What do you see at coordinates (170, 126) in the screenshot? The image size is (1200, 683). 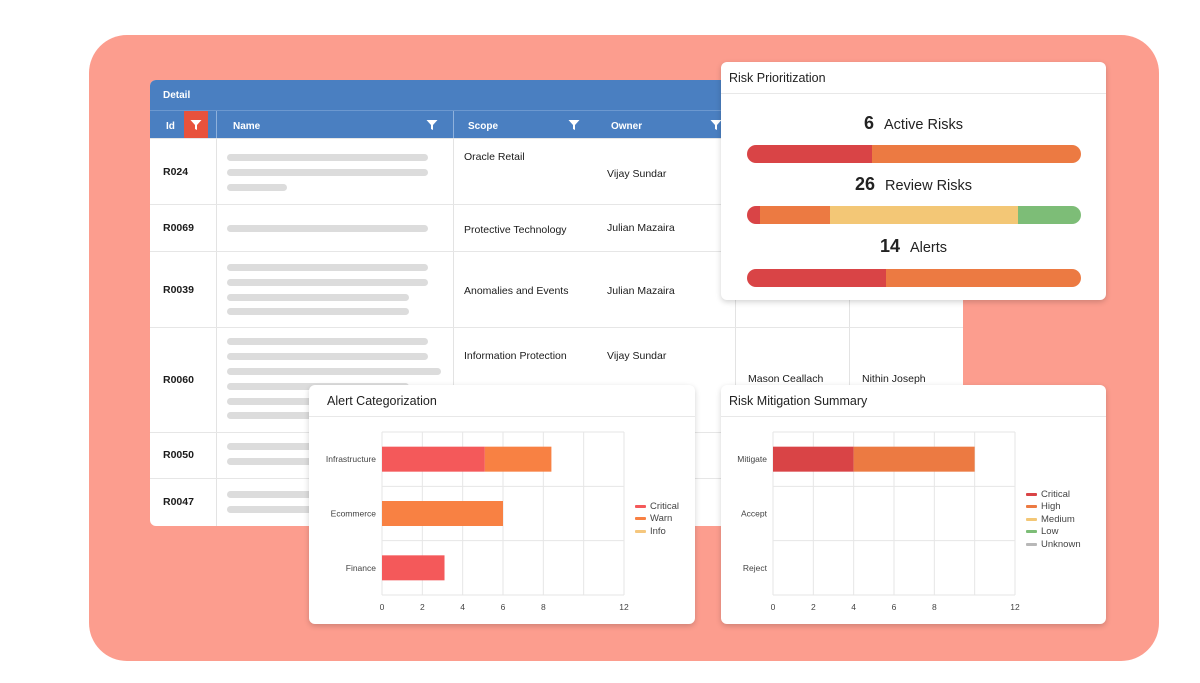 I see `column-header-id: Id` at bounding box center [170, 126].